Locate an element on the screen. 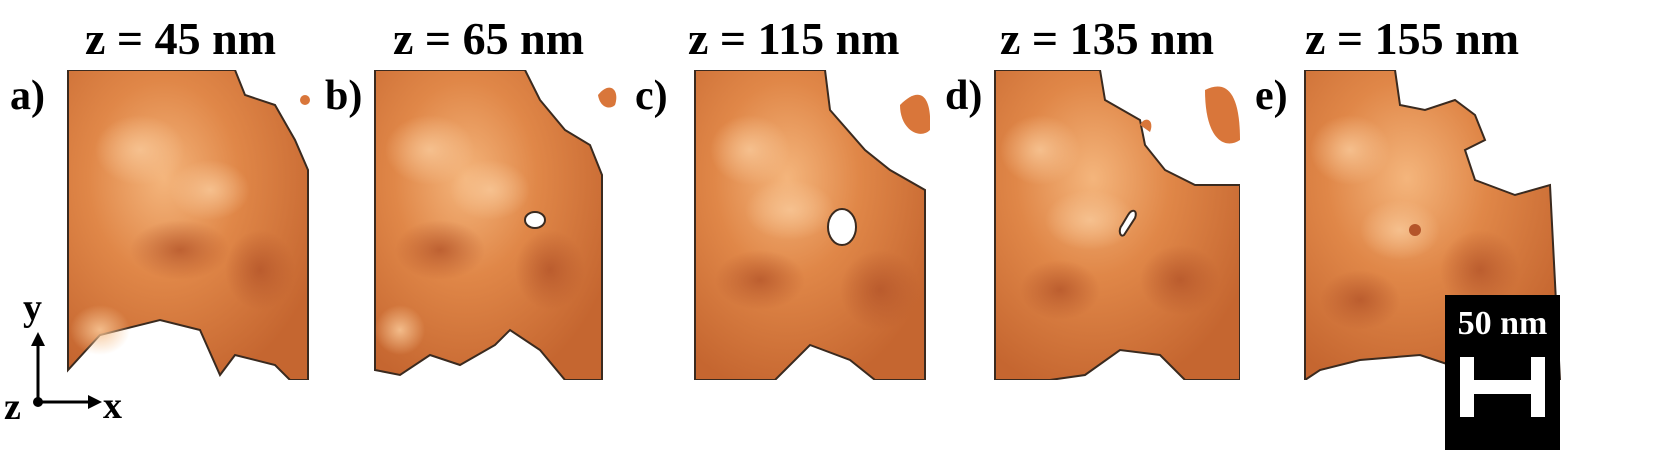 This screenshot has height=452, width=1654. panel-e-title: z = 155 nm is located at coordinates (1412, 38).